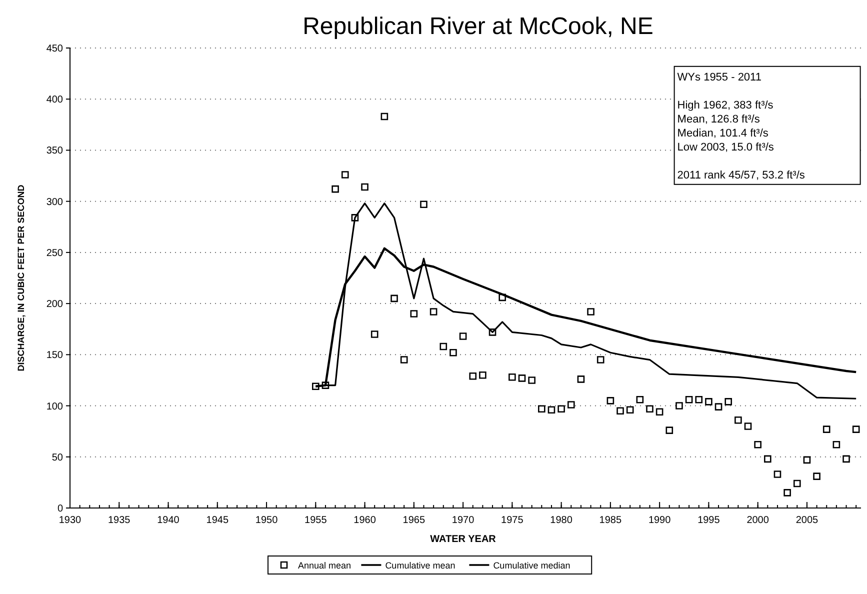  What do you see at coordinates (807, 520) in the screenshot?
I see `x-tick-label: 2005` at bounding box center [807, 520].